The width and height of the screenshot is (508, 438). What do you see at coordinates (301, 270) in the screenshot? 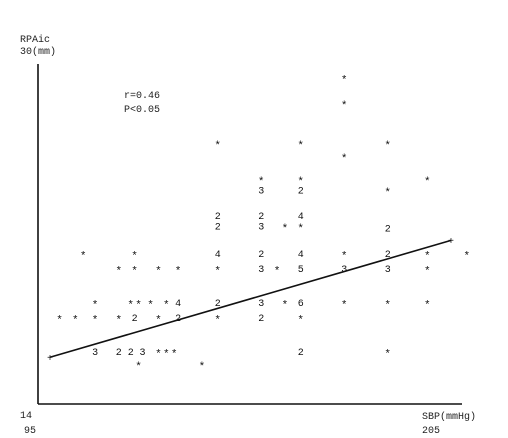
I see `data-point: 5` at bounding box center [301, 270].